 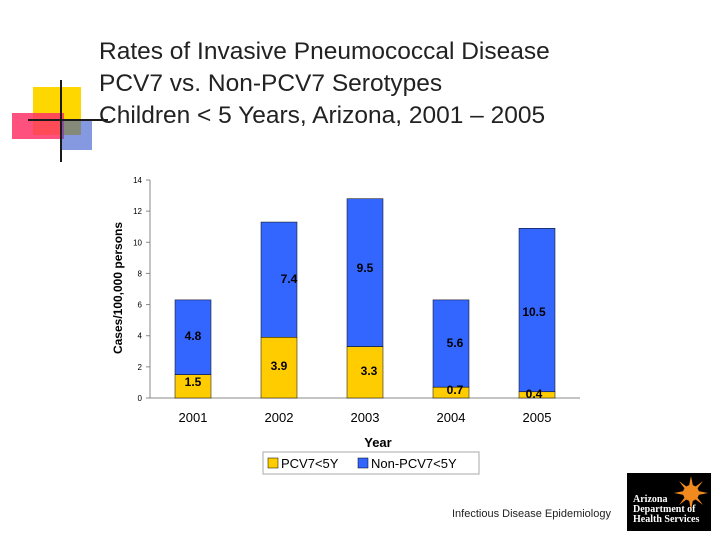 I want to click on bar-non-pcv7-2005, so click(x=537, y=310).